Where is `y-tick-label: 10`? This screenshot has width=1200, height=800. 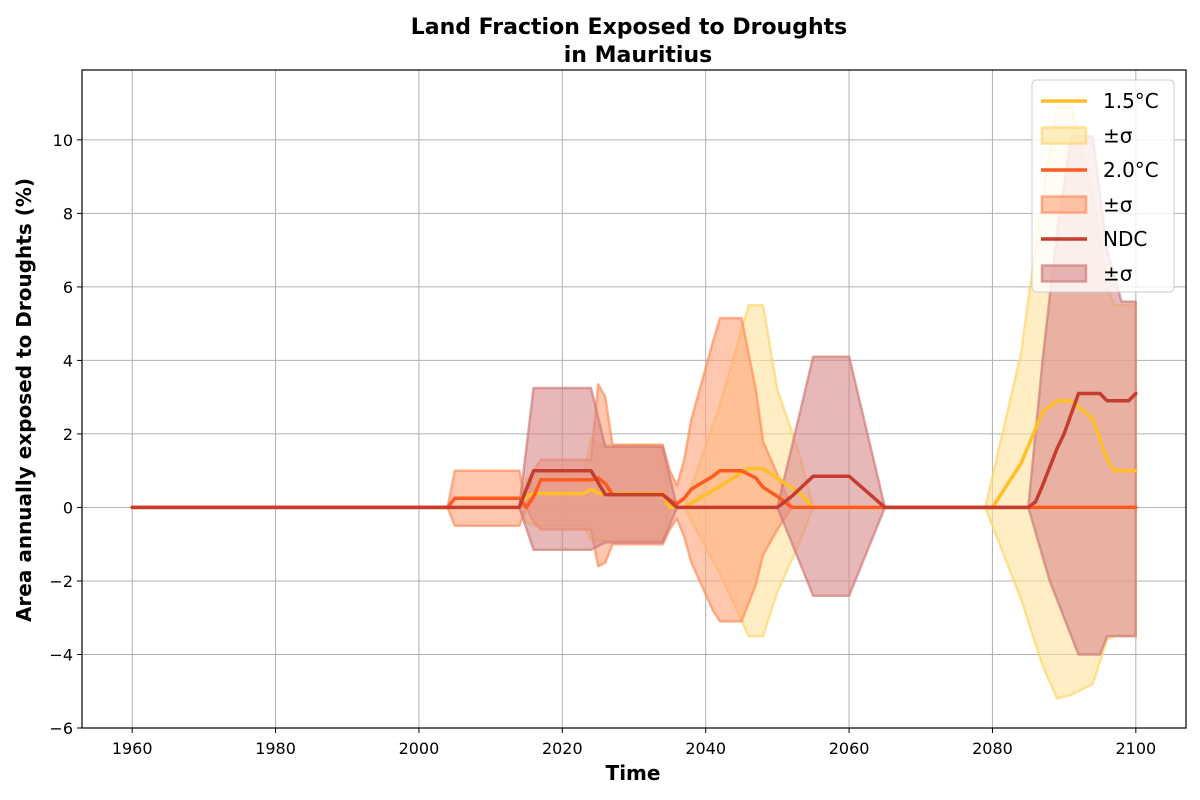
y-tick-label: 10 is located at coordinates (63, 140).